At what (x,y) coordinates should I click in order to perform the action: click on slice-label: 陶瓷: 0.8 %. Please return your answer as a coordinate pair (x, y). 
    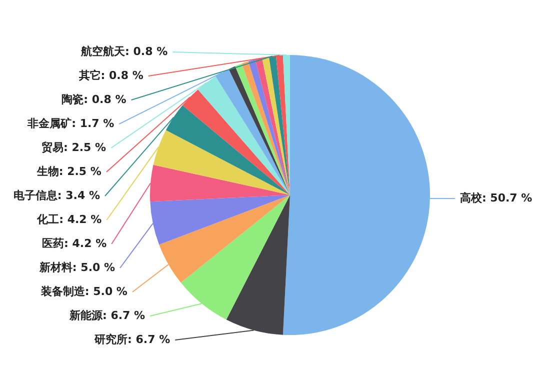
    Looking at the image, I should click on (94, 99).